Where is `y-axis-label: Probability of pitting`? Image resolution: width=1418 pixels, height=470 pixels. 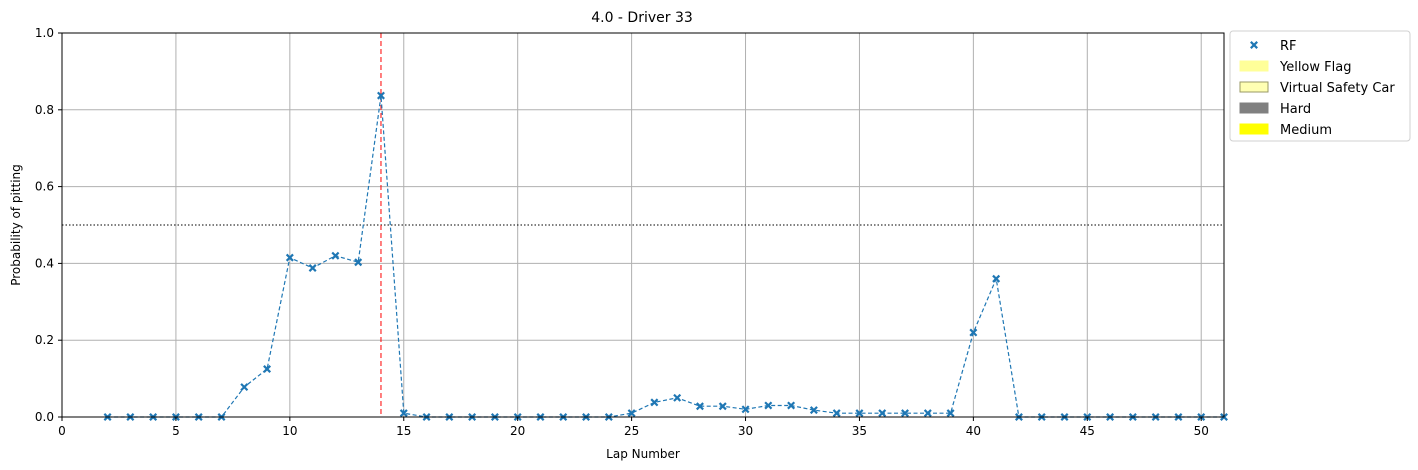 y-axis-label: Probability of pitting is located at coordinates (16, 225).